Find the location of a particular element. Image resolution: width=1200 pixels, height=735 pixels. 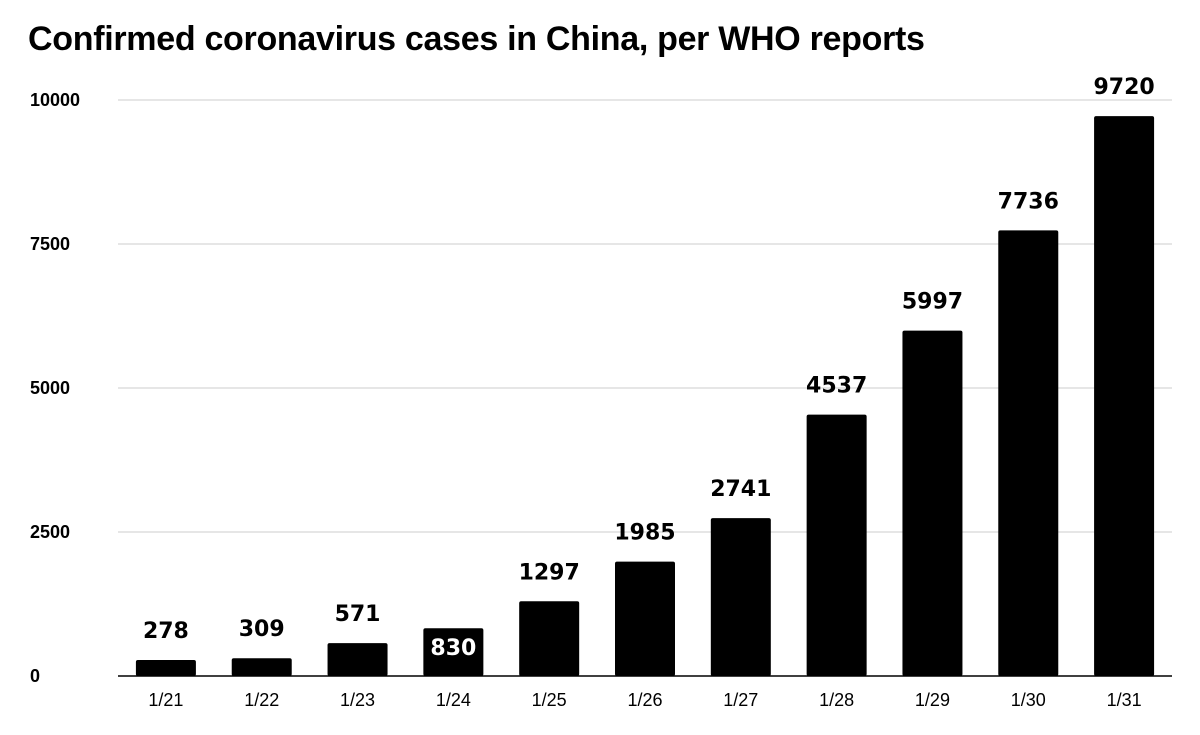

data-label: 7736 is located at coordinates (1028, 201).